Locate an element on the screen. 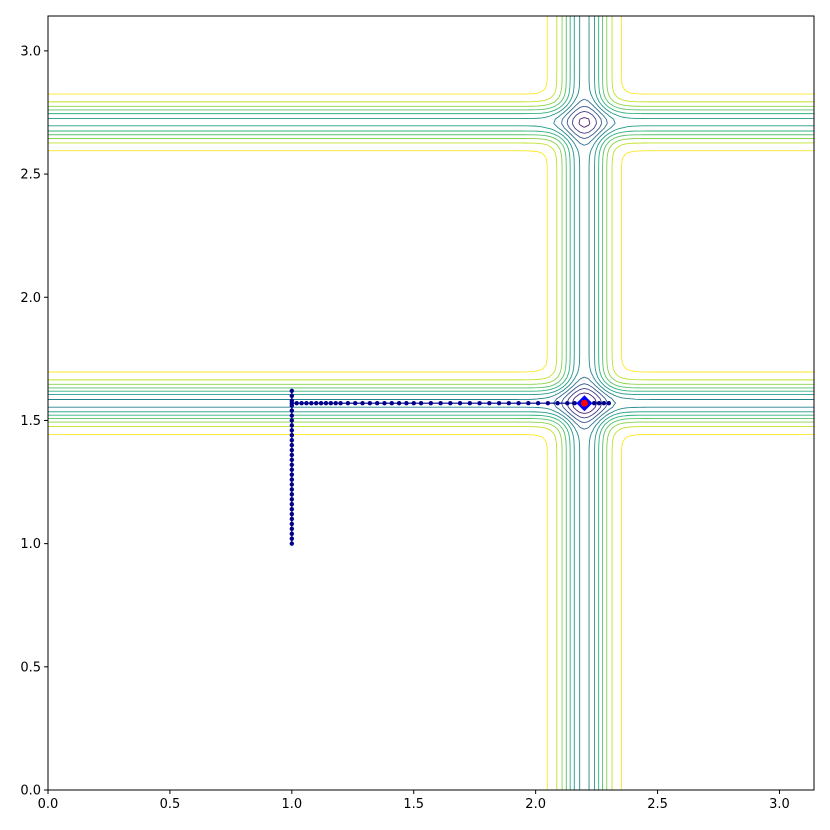 This screenshot has height=830, width=830. x-tick-label: 1.5 is located at coordinates (413, 804).